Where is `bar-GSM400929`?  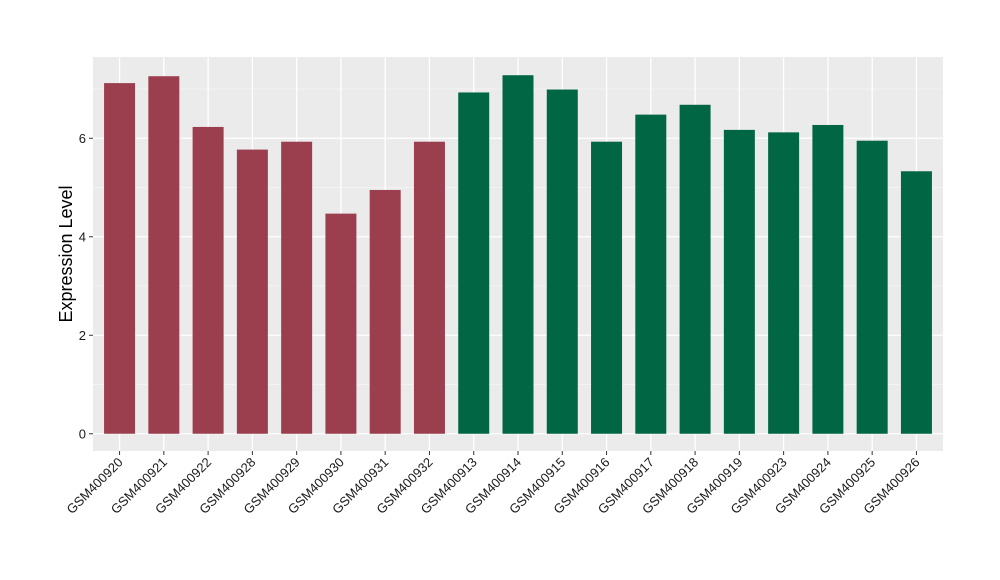 bar-GSM400929 is located at coordinates (297, 287).